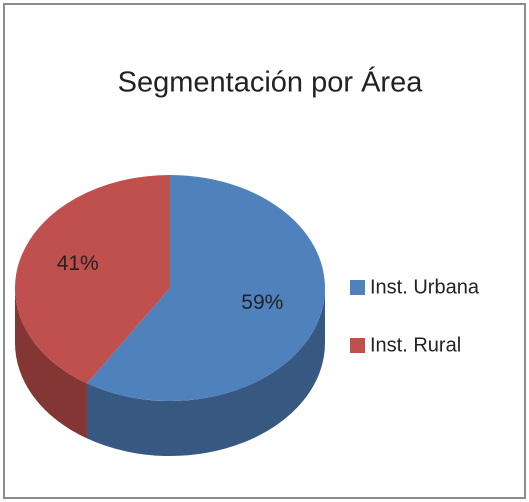 The width and height of the screenshot is (529, 502). I want to click on slice-top, so click(92, 279).